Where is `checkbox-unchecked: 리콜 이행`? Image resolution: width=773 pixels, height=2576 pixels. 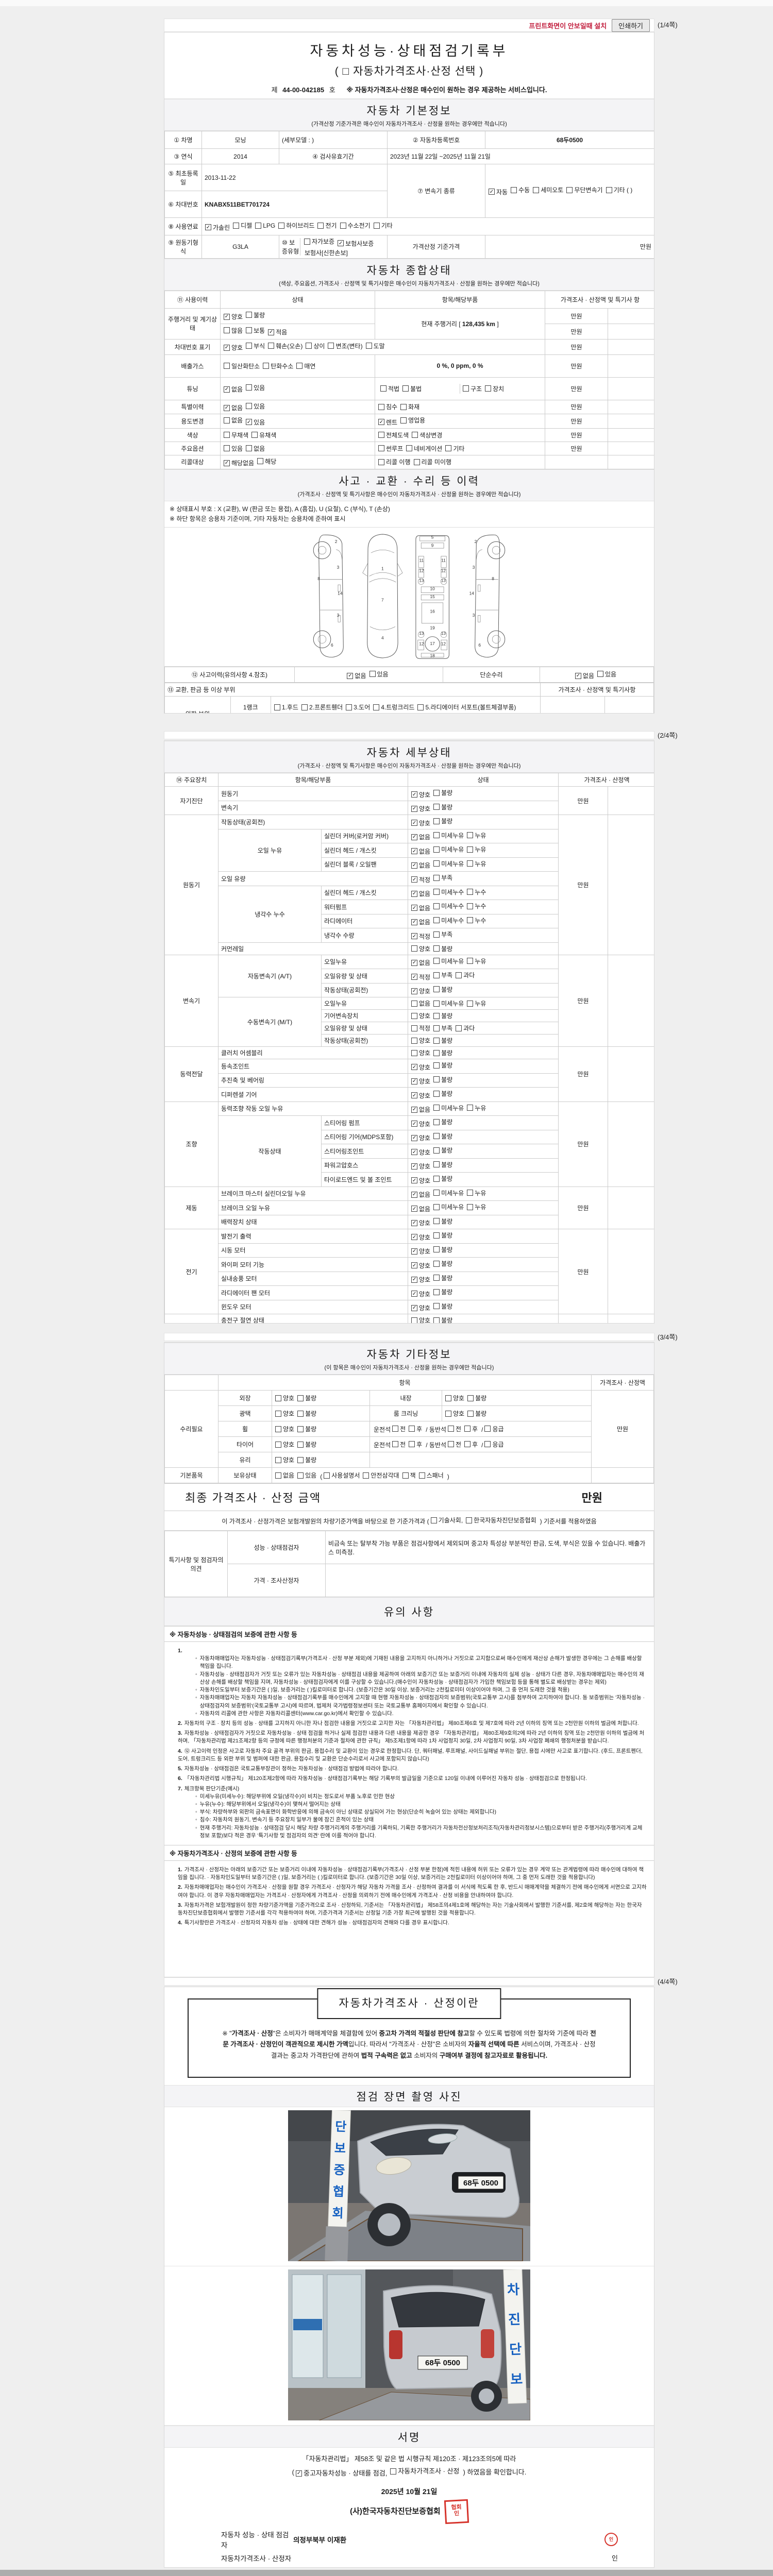
checkbox-unchecked: 리콜 이행 is located at coordinates (394, 461).